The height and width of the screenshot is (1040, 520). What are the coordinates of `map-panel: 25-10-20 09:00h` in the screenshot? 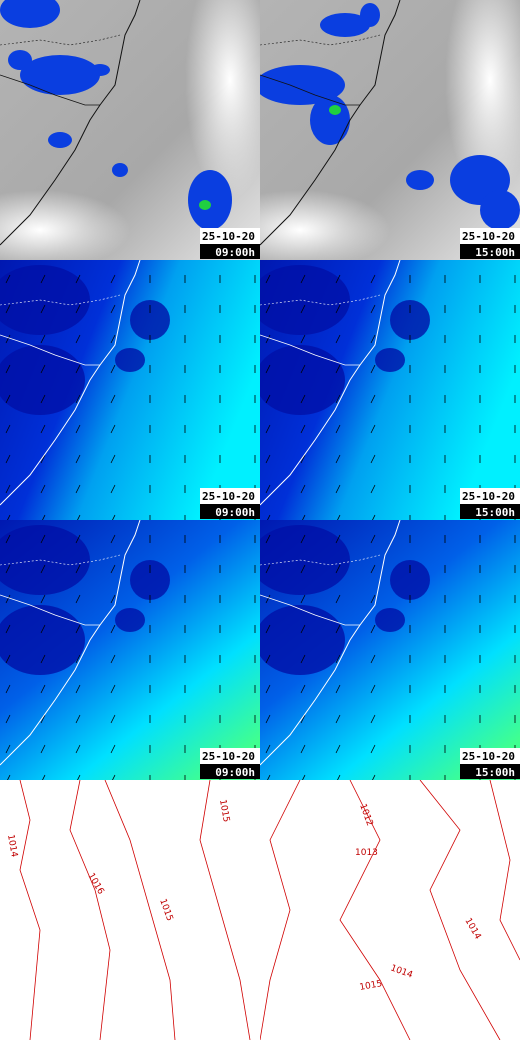 It's located at (130, 390).